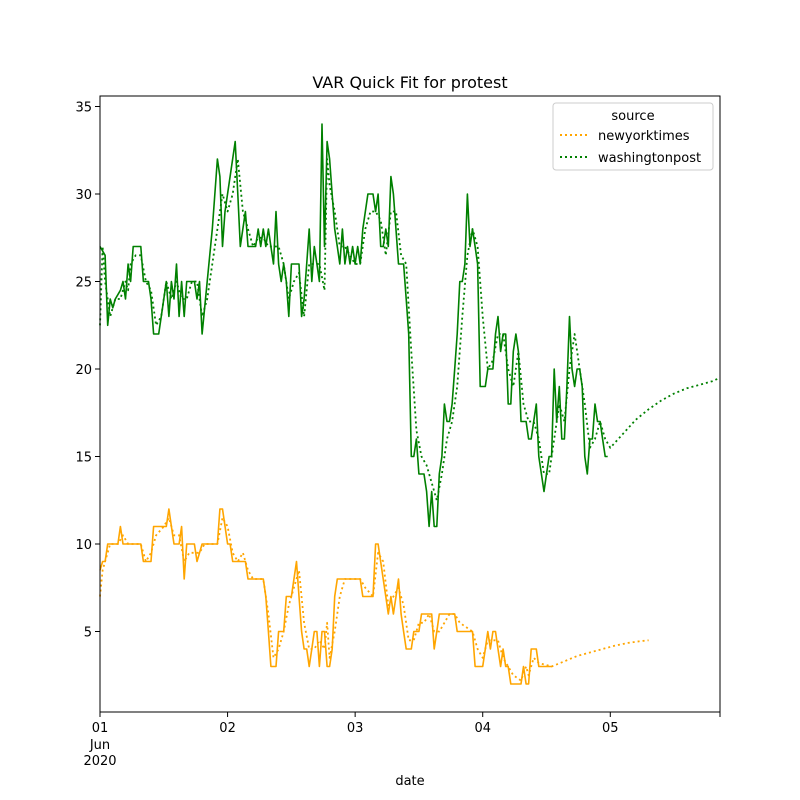 This screenshot has width=800, height=800. I want to click on x-tick-label: 02, so click(227, 728).